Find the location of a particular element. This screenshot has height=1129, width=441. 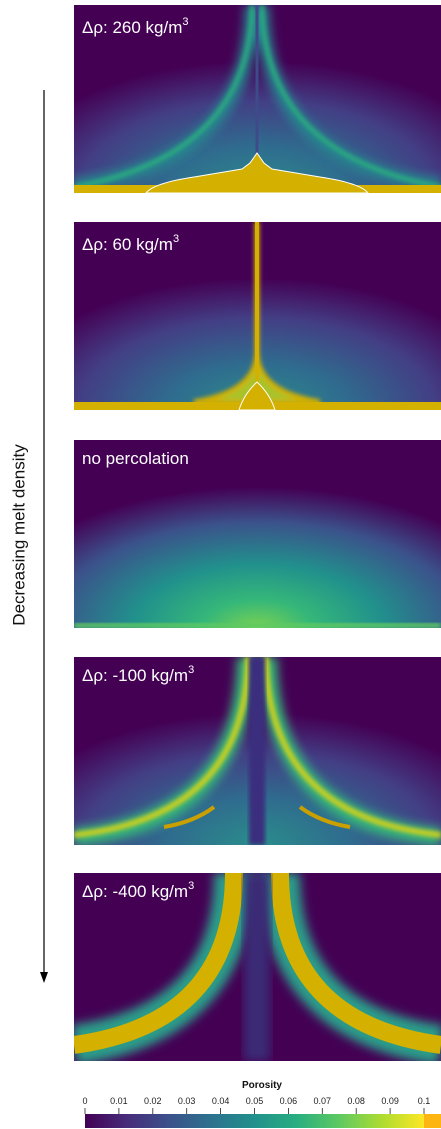

panel: Δρ: 260 kg/m3 is located at coordinates (257, 99).